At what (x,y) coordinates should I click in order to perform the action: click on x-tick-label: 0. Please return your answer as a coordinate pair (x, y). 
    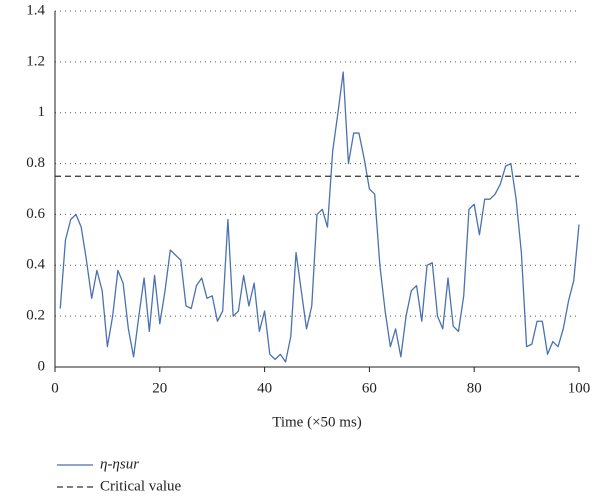
    Looking at the image, I should click on (55, 388).